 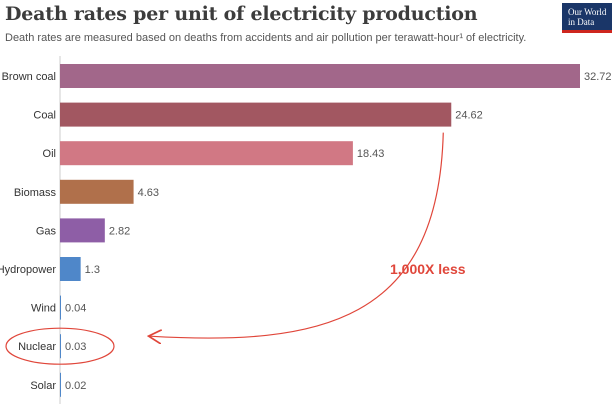 I want to click on bar-biomass, so click(x=97, y=191).